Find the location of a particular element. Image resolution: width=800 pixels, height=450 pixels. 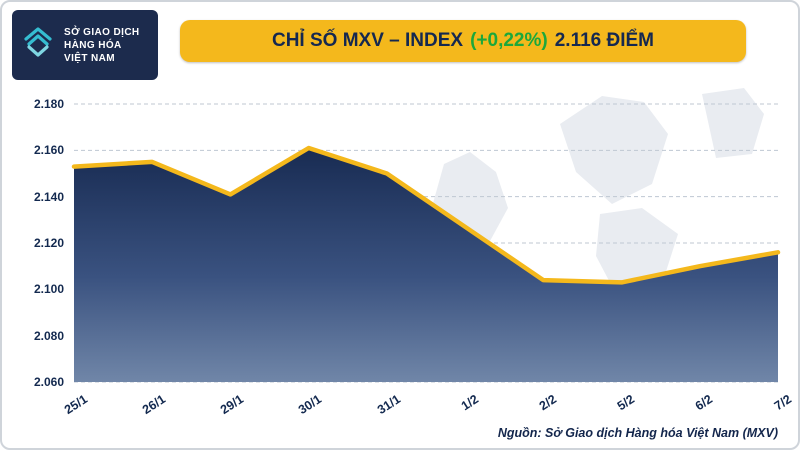

y-tick-label: 2.180 is located at coordinates (48, 104).